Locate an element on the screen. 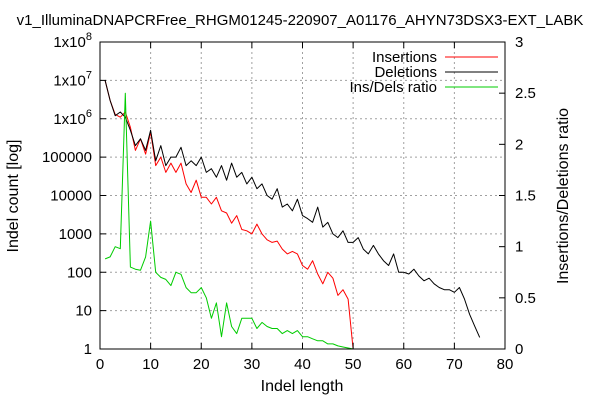  x-tick-label: 0 is located at coordinates (100, 364).